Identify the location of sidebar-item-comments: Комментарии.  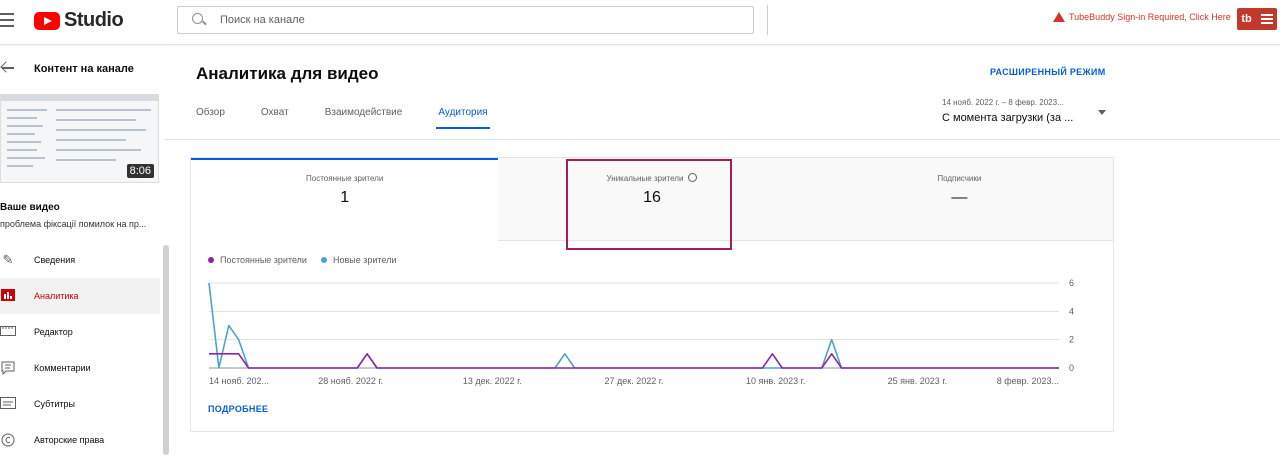
(80, 368).